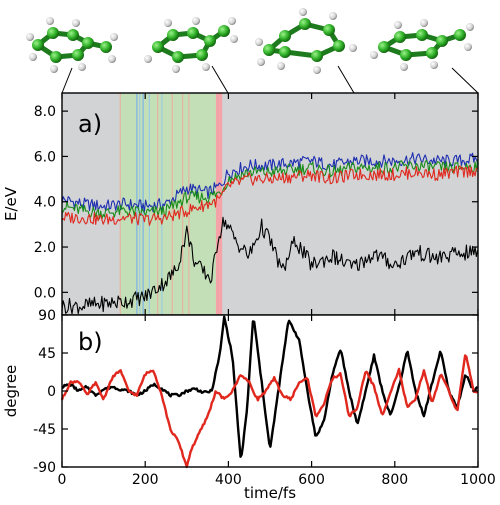 The height and width of the screenshot is (505, 500). Describe the element at coordinates (90, 124) in the screenshot. I see `panel-a-label: a)` at that location.